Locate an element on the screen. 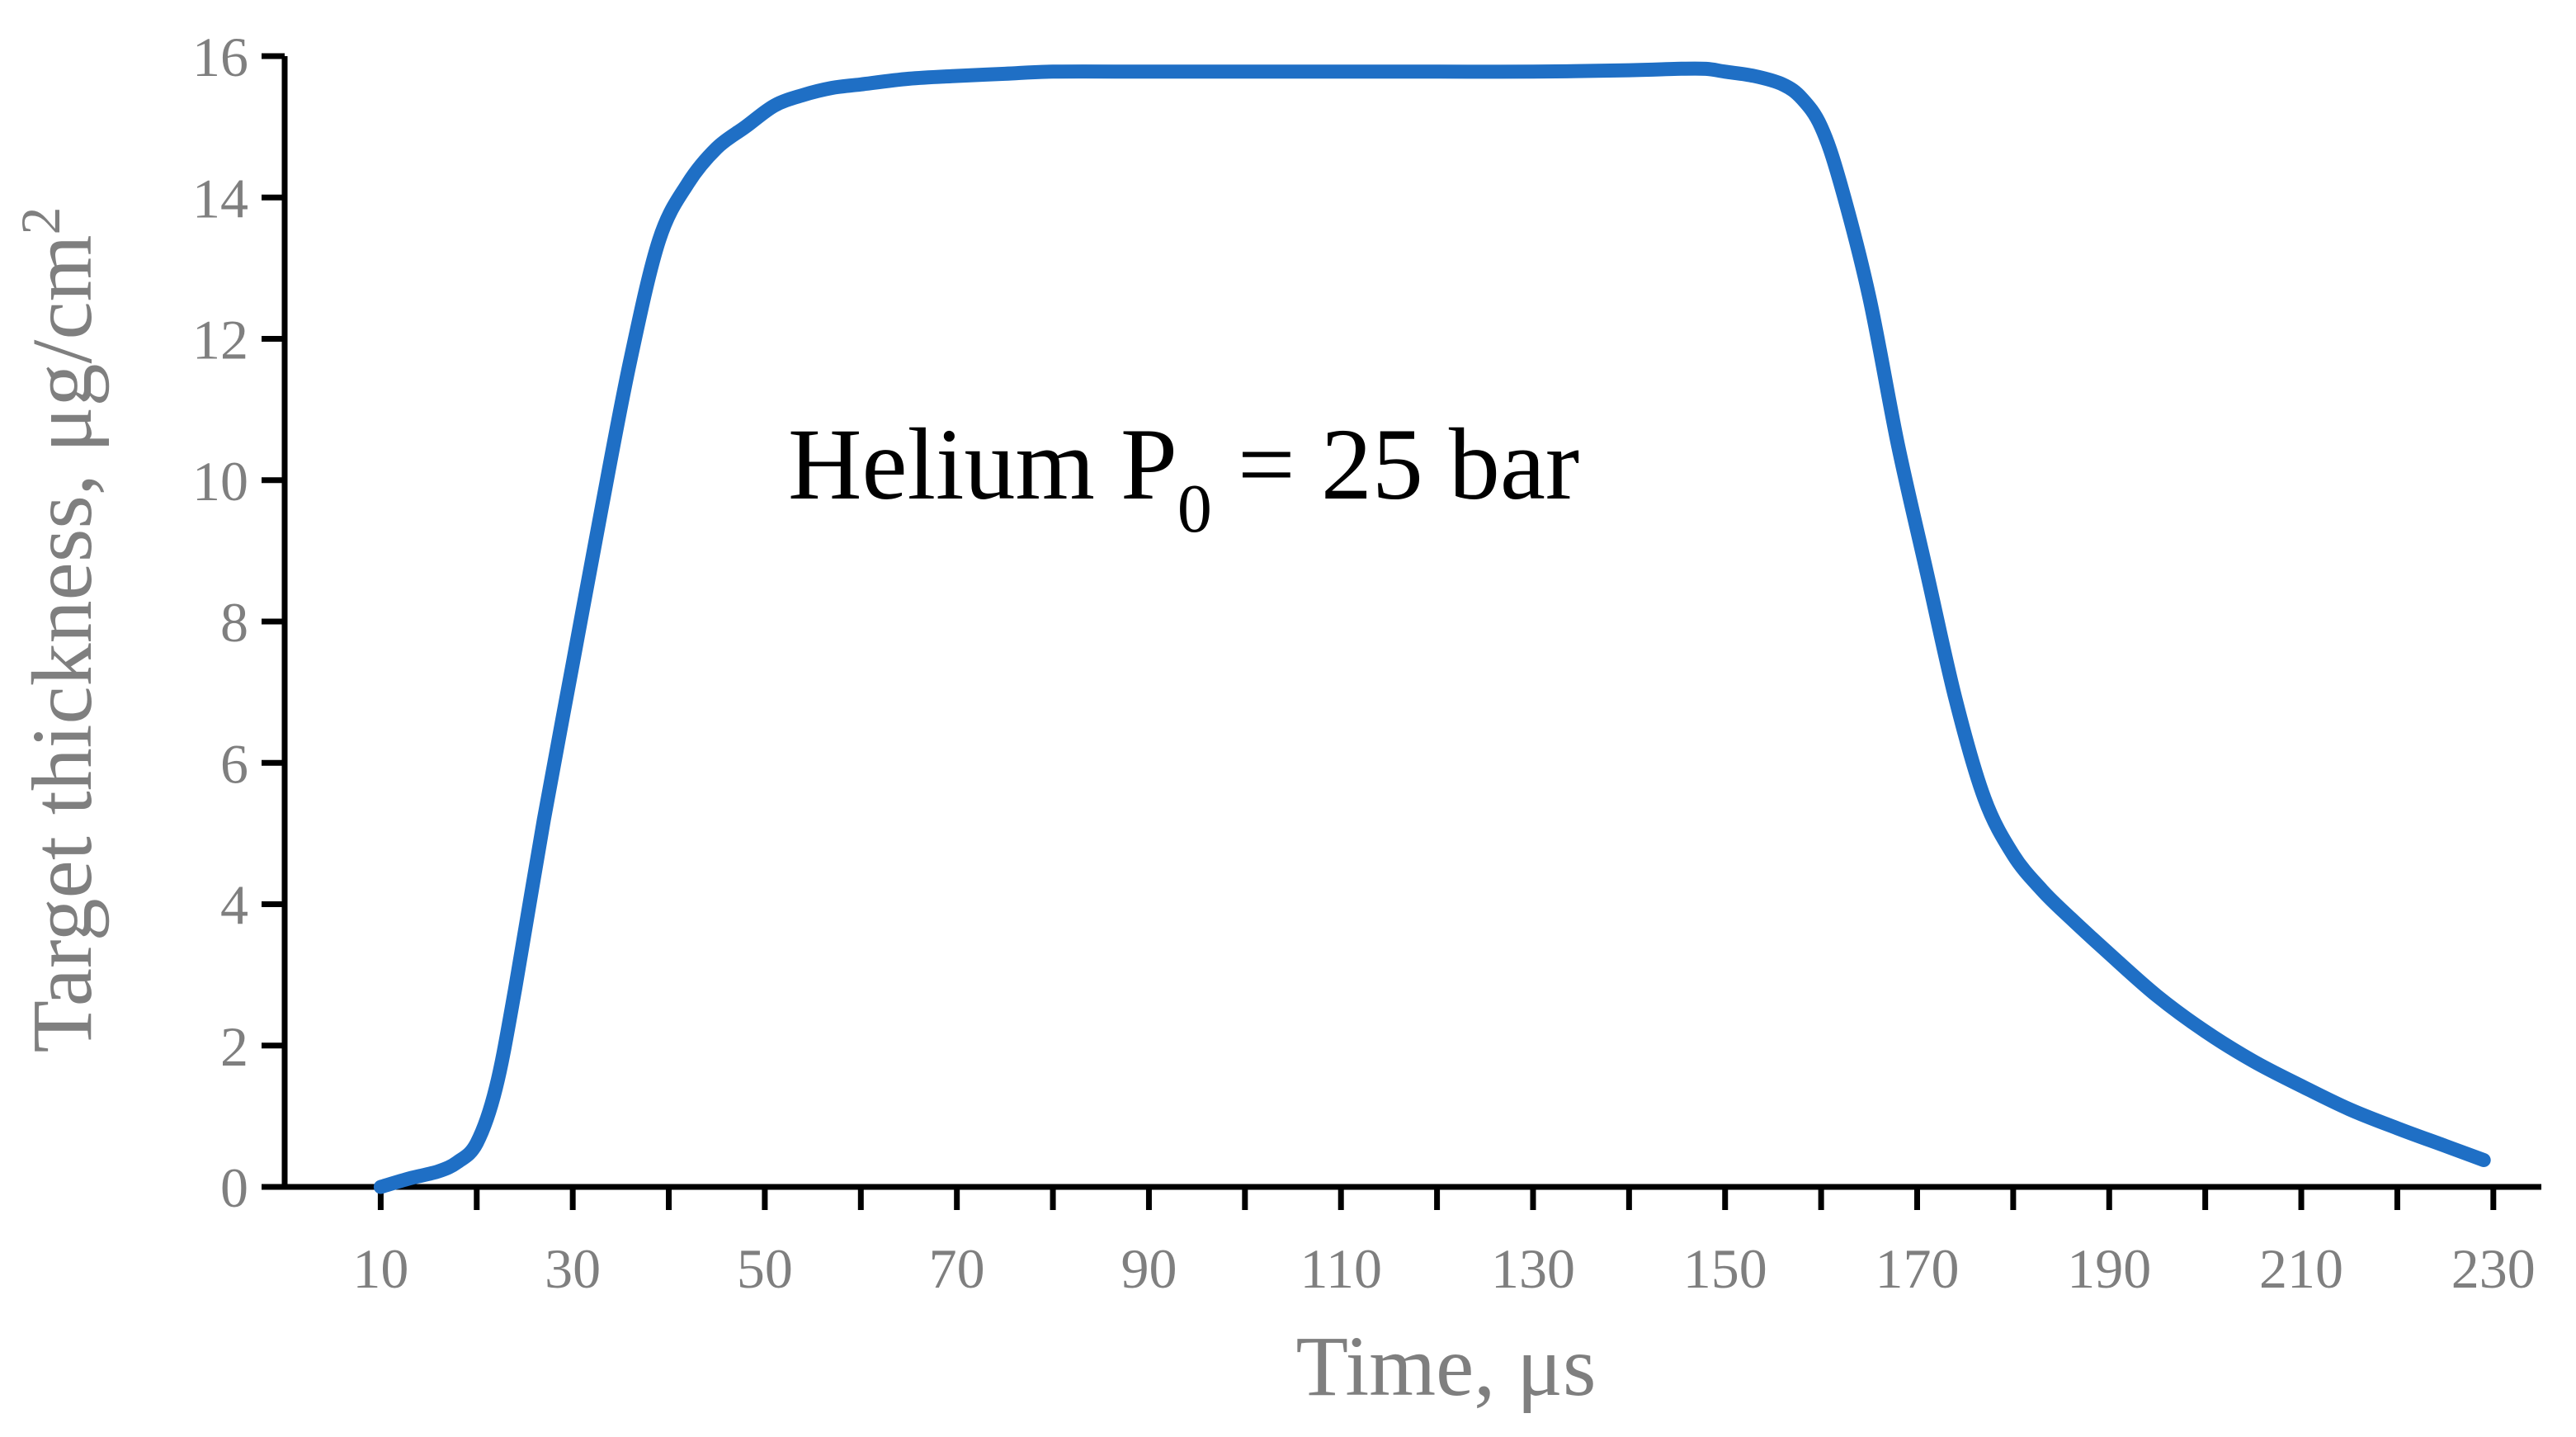 This screenshot has height=1437, width=2576. y-tick-label: 2 is located at coordinates (234, 1046).